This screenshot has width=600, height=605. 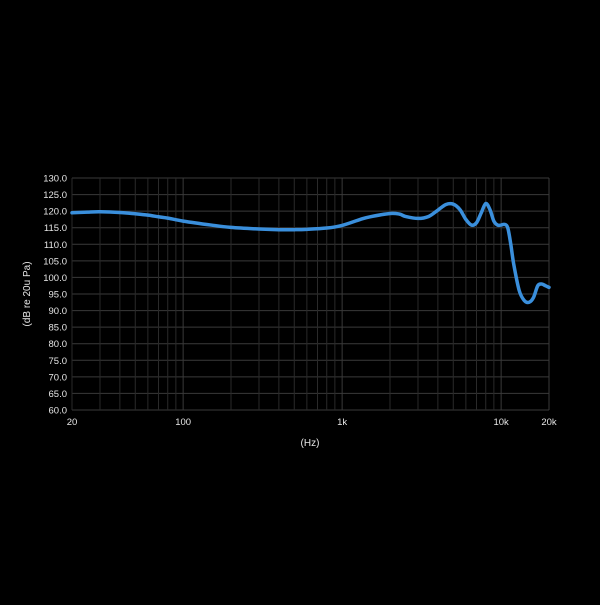 I want to click on y-tick-label: 105.0, so click(x=55, y=261).